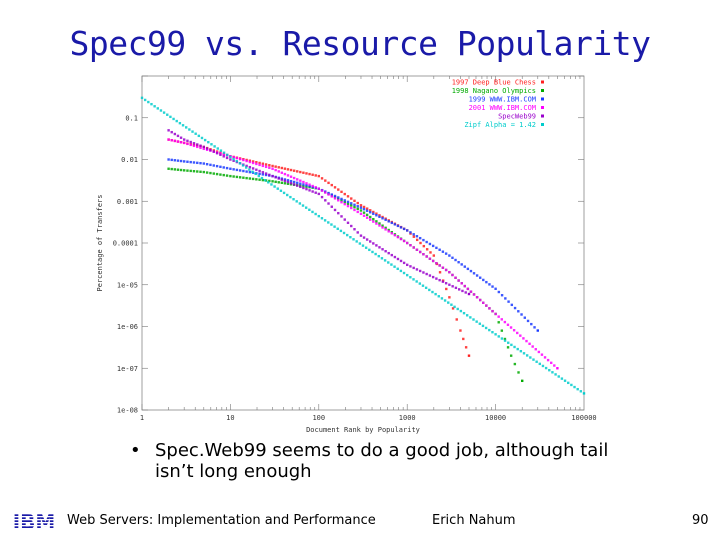 Image resolution: width=720 pixels, height=540 pixels. Describe the element at coordinates (127, 327) in the screenshot. I see `y-tick-label: 1e-06` at that location.